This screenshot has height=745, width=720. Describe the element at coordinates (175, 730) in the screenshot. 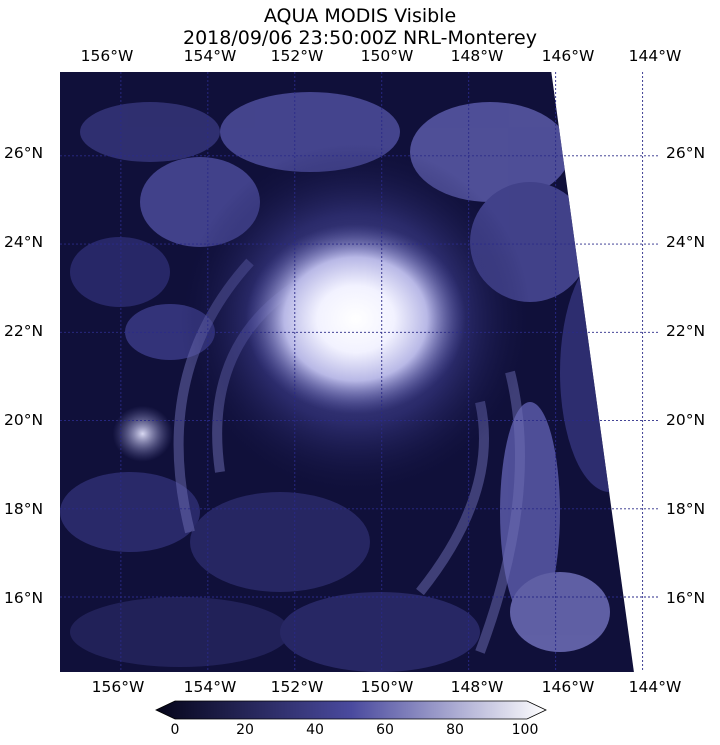

I see `colorbar-label-0: 0` at that location.